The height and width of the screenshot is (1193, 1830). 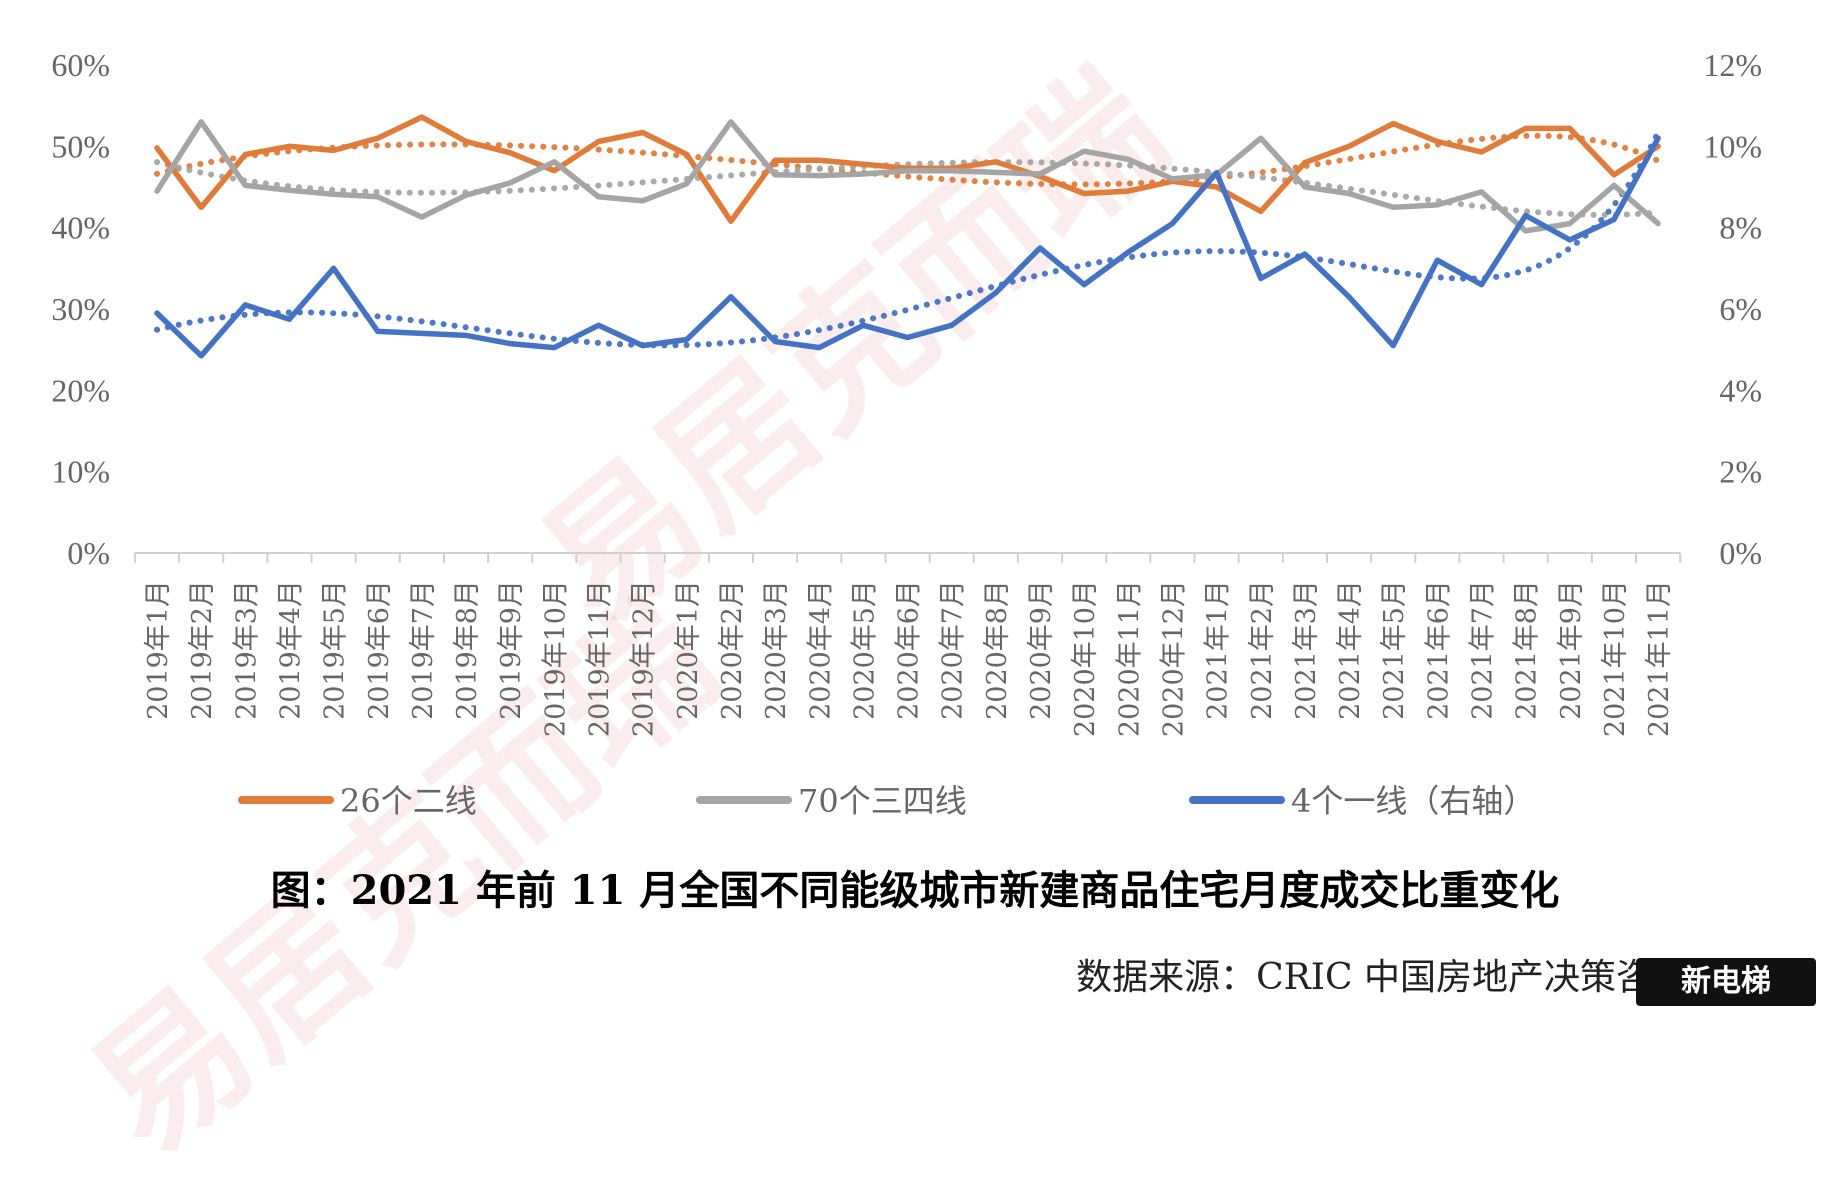 What do you see at coordinates (1740, 309) in the screenshot?
I see `y-right-tick-label: 6%` at bounding box center [1740, 309].